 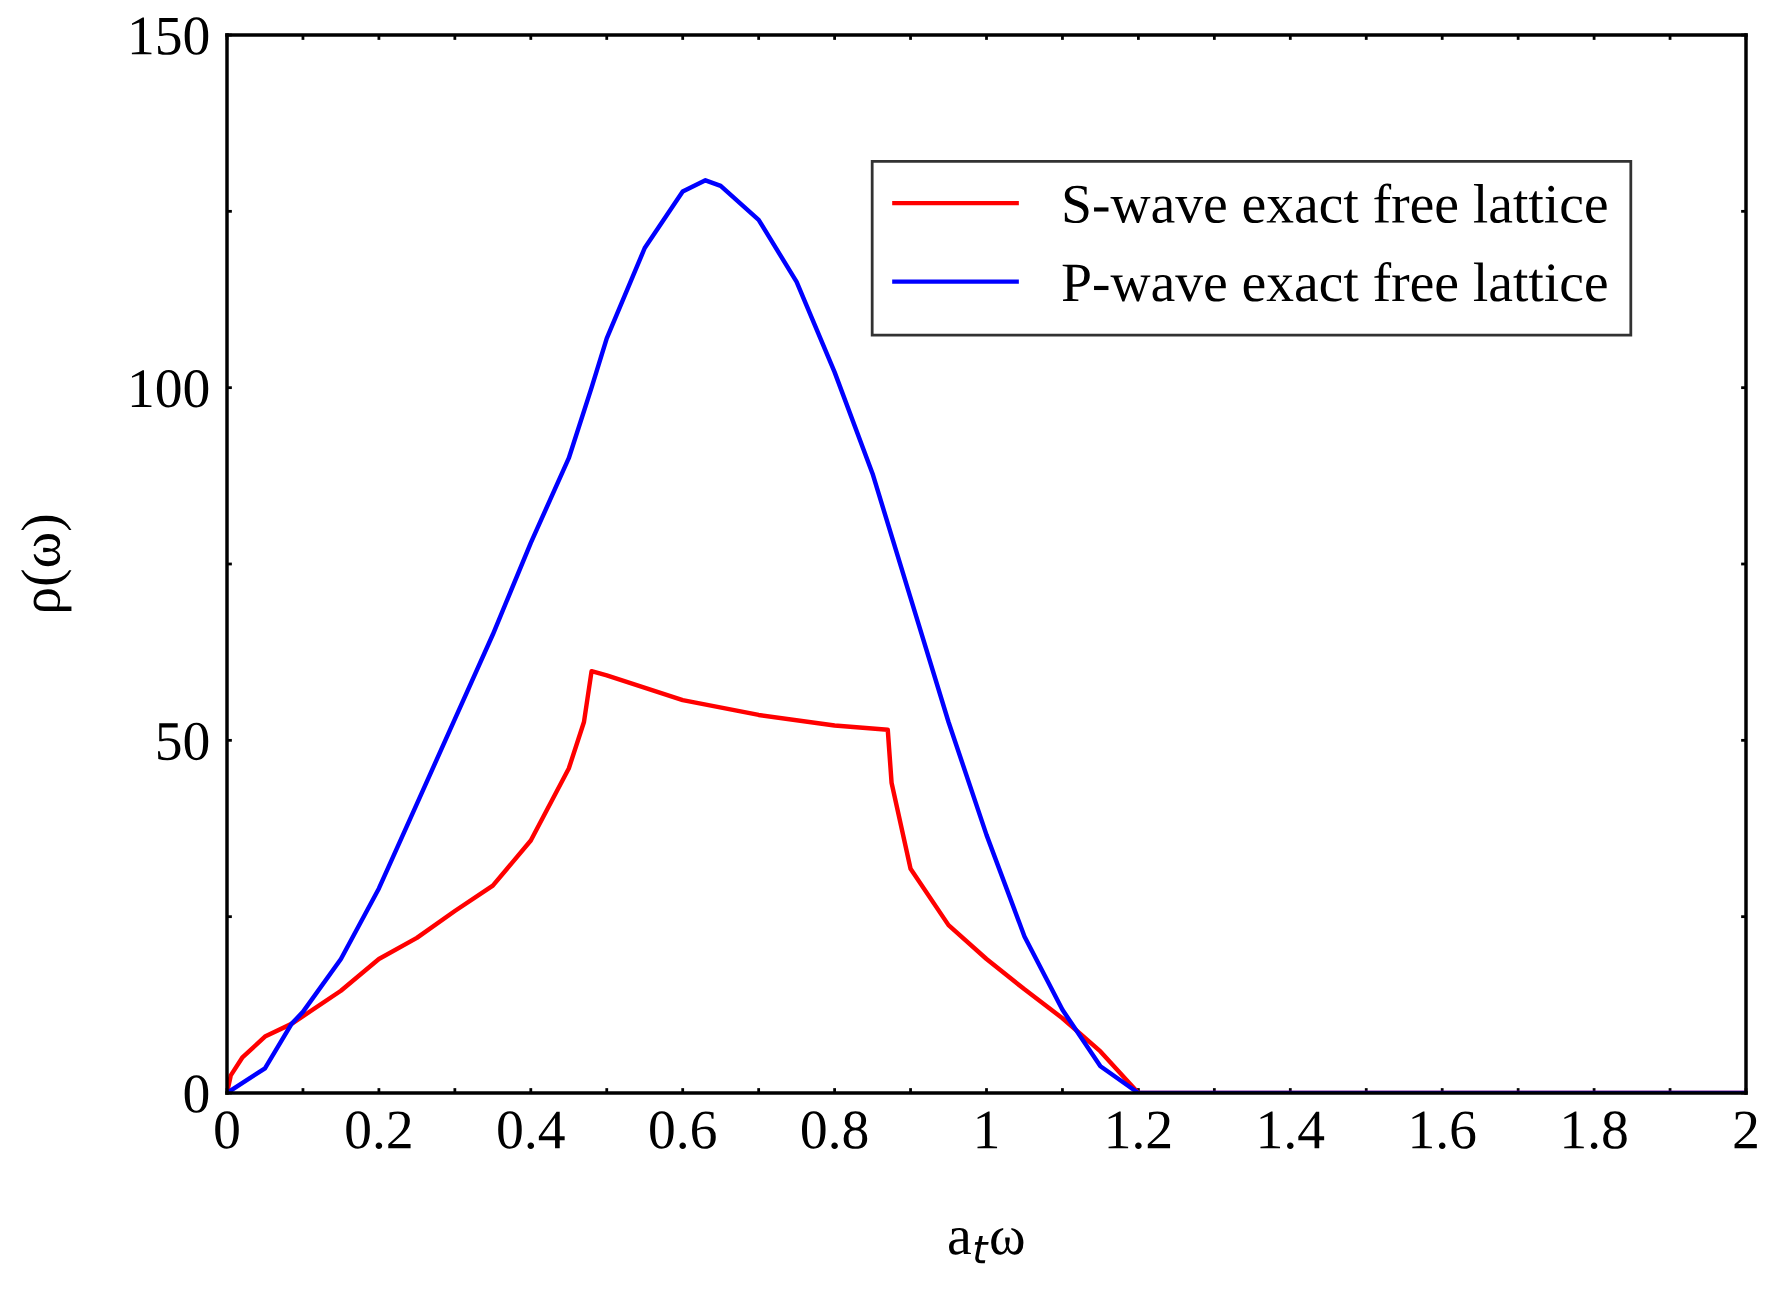 I want to click on x-tick-label: 0, so click(x=227, y=1130).